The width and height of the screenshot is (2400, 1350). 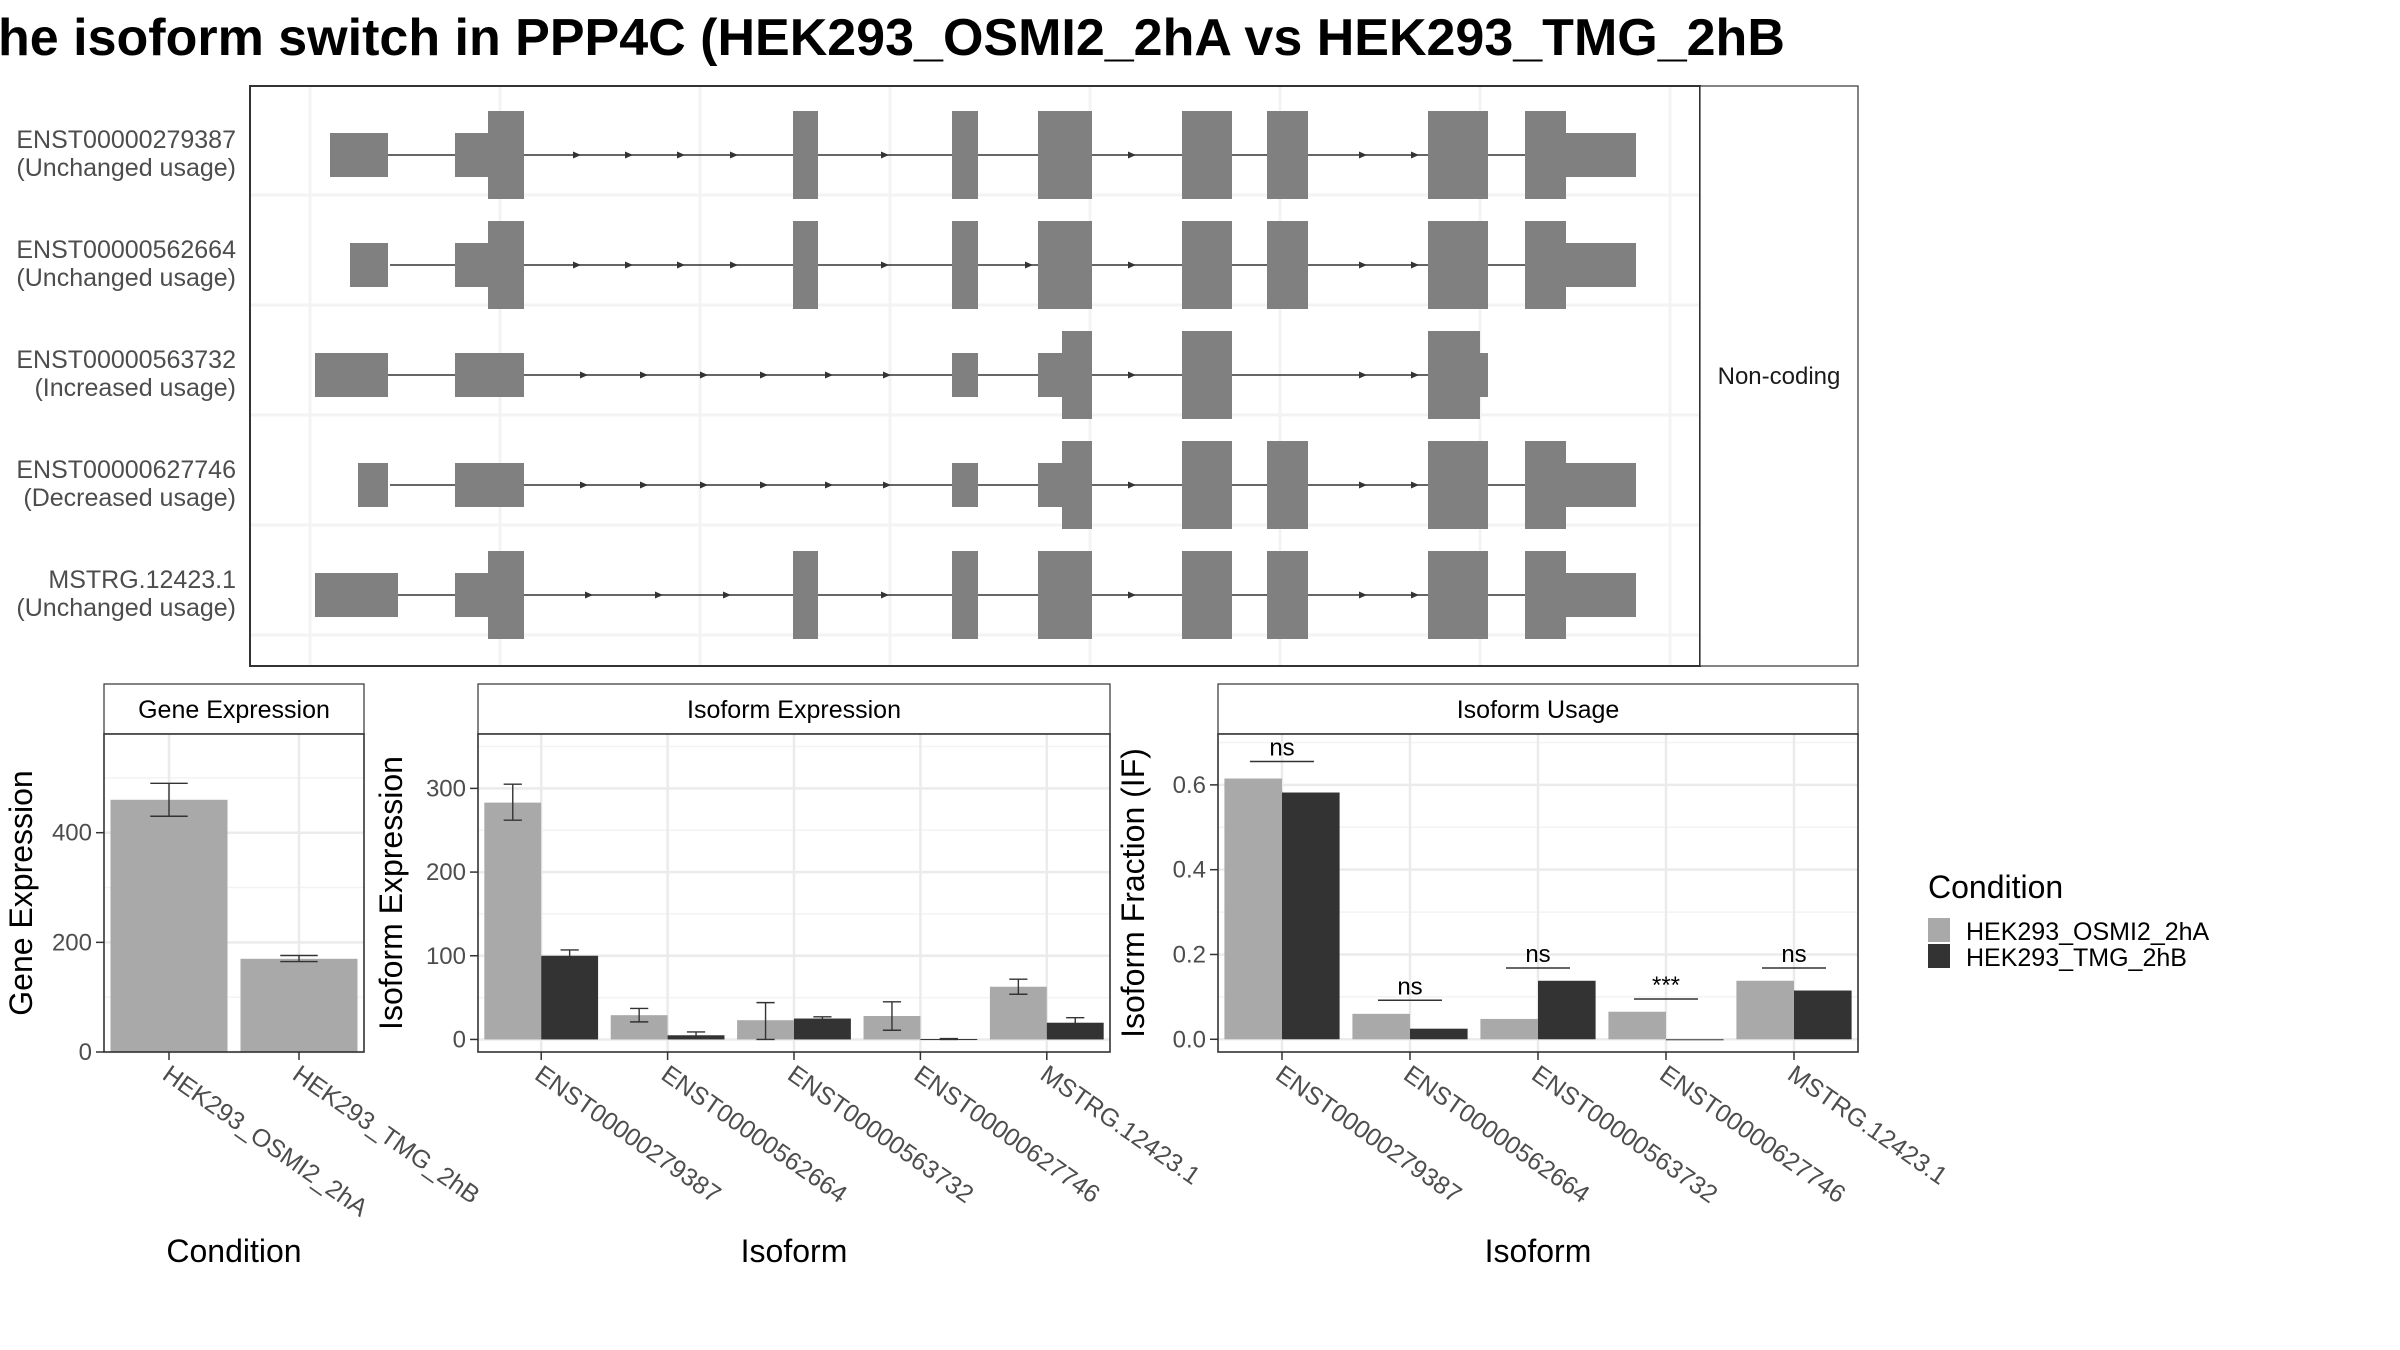 I want to click on strip-label-non-coding: Non-coding, so click(x=1779, y=376).